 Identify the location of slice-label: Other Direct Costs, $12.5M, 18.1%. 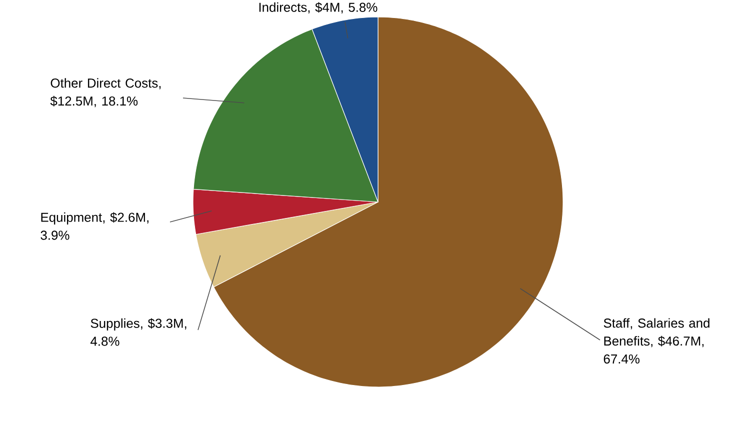
(105, 93).